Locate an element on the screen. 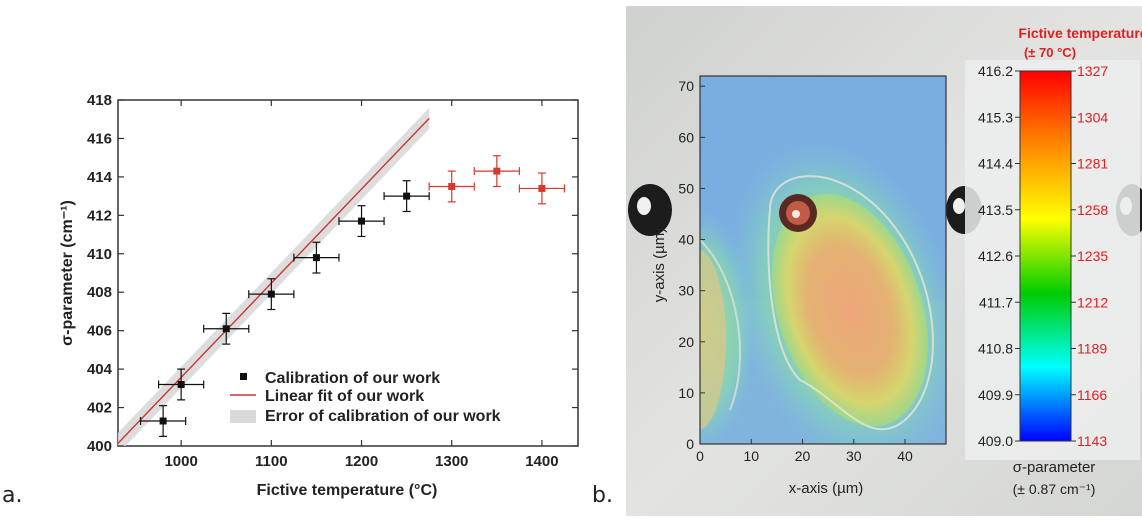  colorbar-bottom-label: σ-parameter is located at coordinates (1054, 467).